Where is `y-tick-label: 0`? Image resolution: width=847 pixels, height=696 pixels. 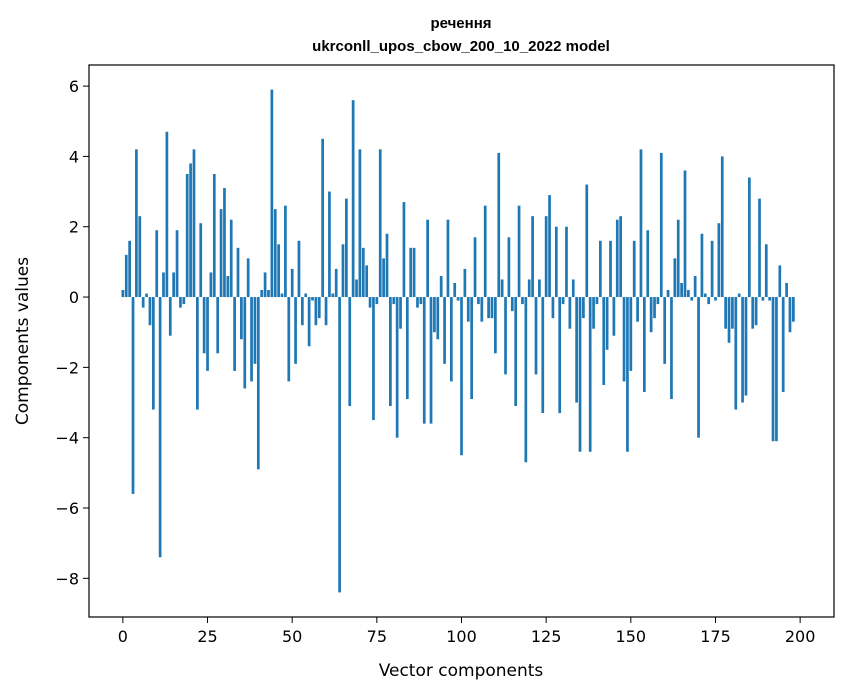 y-tick-label: 0 is located at coordinates (74, 297).